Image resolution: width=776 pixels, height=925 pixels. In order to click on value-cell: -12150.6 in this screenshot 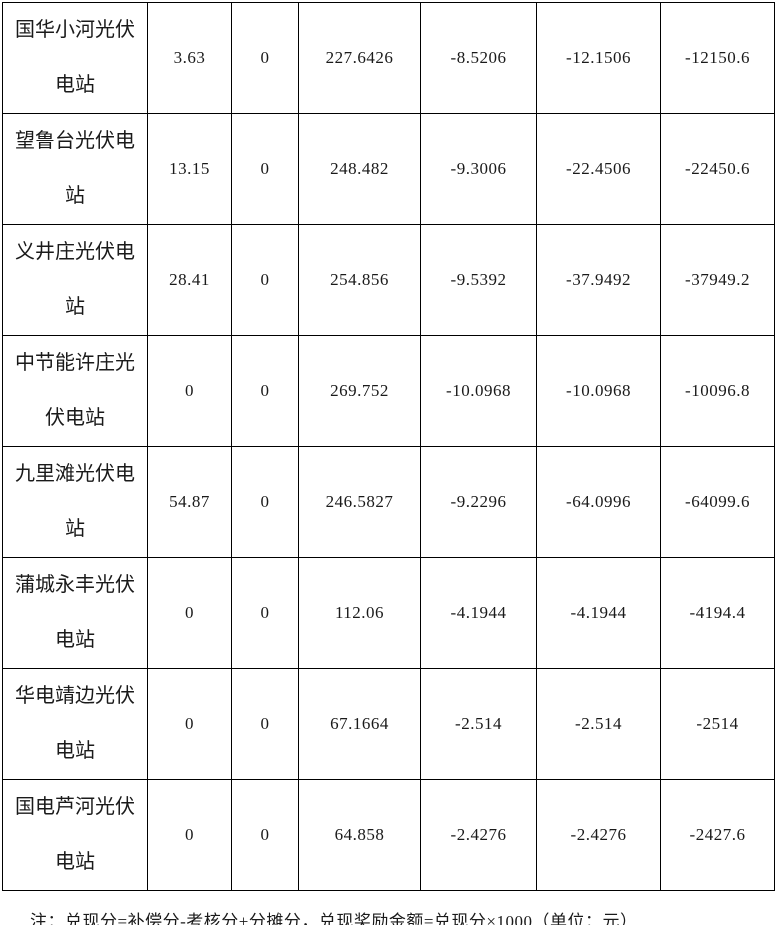, I will do `click(717, 58)`.